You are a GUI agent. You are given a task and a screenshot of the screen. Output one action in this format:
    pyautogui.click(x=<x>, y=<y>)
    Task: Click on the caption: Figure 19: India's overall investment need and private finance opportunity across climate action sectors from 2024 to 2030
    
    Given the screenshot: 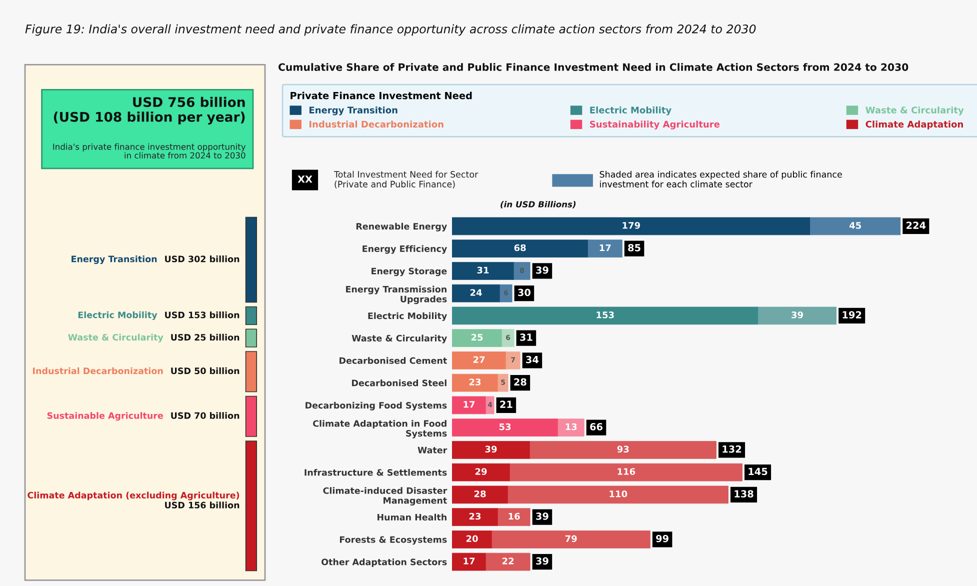 What is the action you would take?
    pyautogui.click(x=390, y=30)
    